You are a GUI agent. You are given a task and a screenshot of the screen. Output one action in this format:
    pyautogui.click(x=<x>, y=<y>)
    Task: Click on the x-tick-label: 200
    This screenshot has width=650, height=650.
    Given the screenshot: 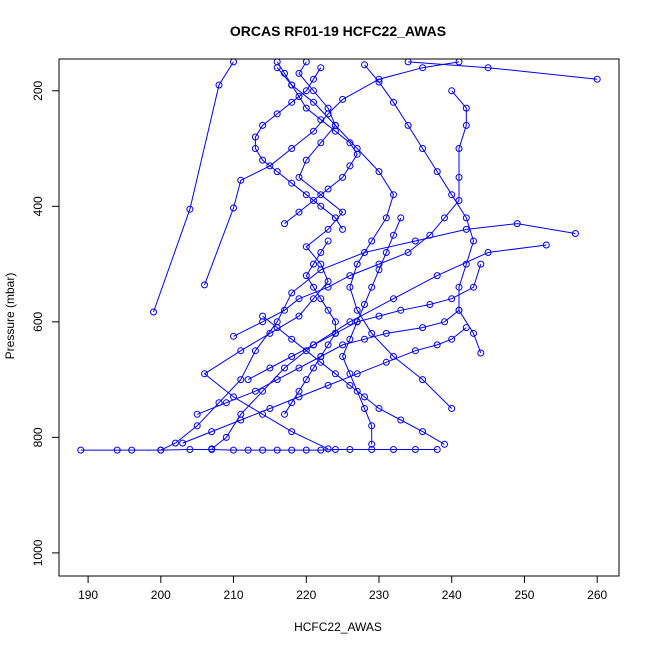 What is the action you would take?
    pyautogui.click(x=161, y=595)
    